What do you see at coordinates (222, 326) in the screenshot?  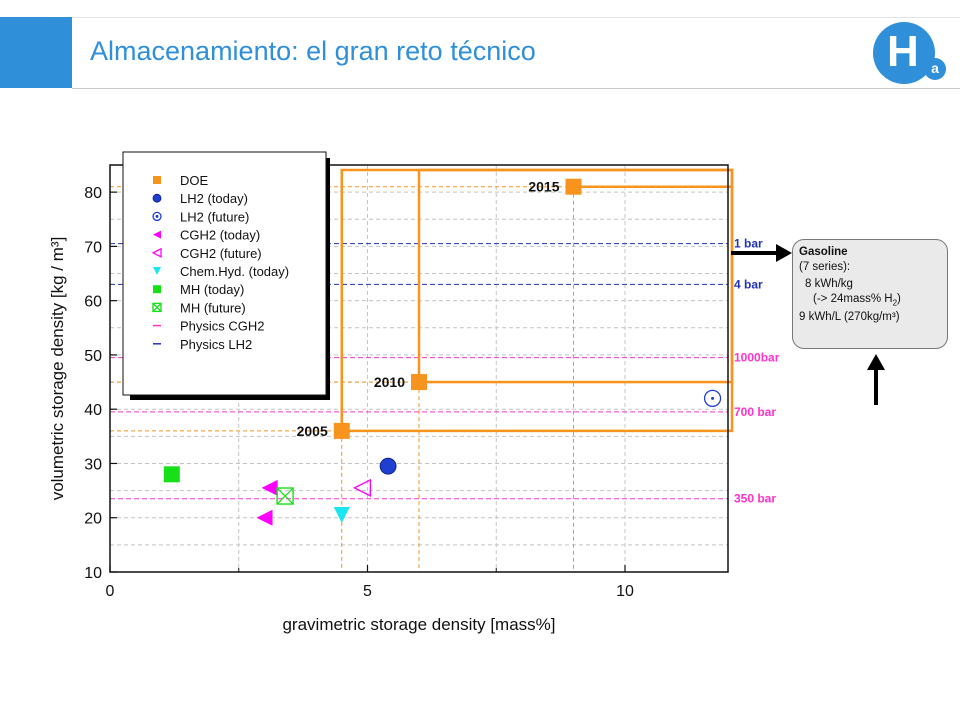 I see `legend-label: Physics CGH2` at bounding box center [222, 326].